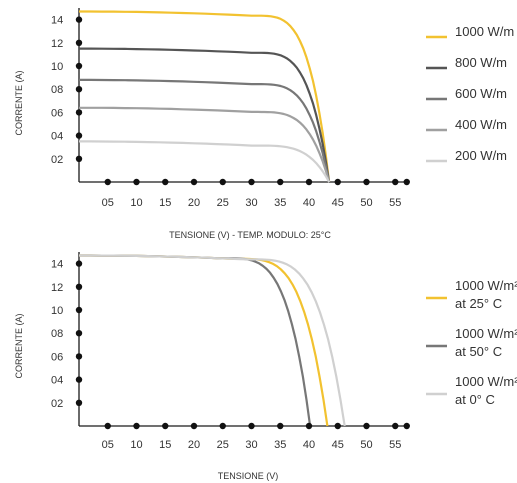 The width and height of the screenshot is (517, 483). Describe the element at coordinates (478, 351) in the screenshot. I see `legend-label-line2: at 50° C` at that location.